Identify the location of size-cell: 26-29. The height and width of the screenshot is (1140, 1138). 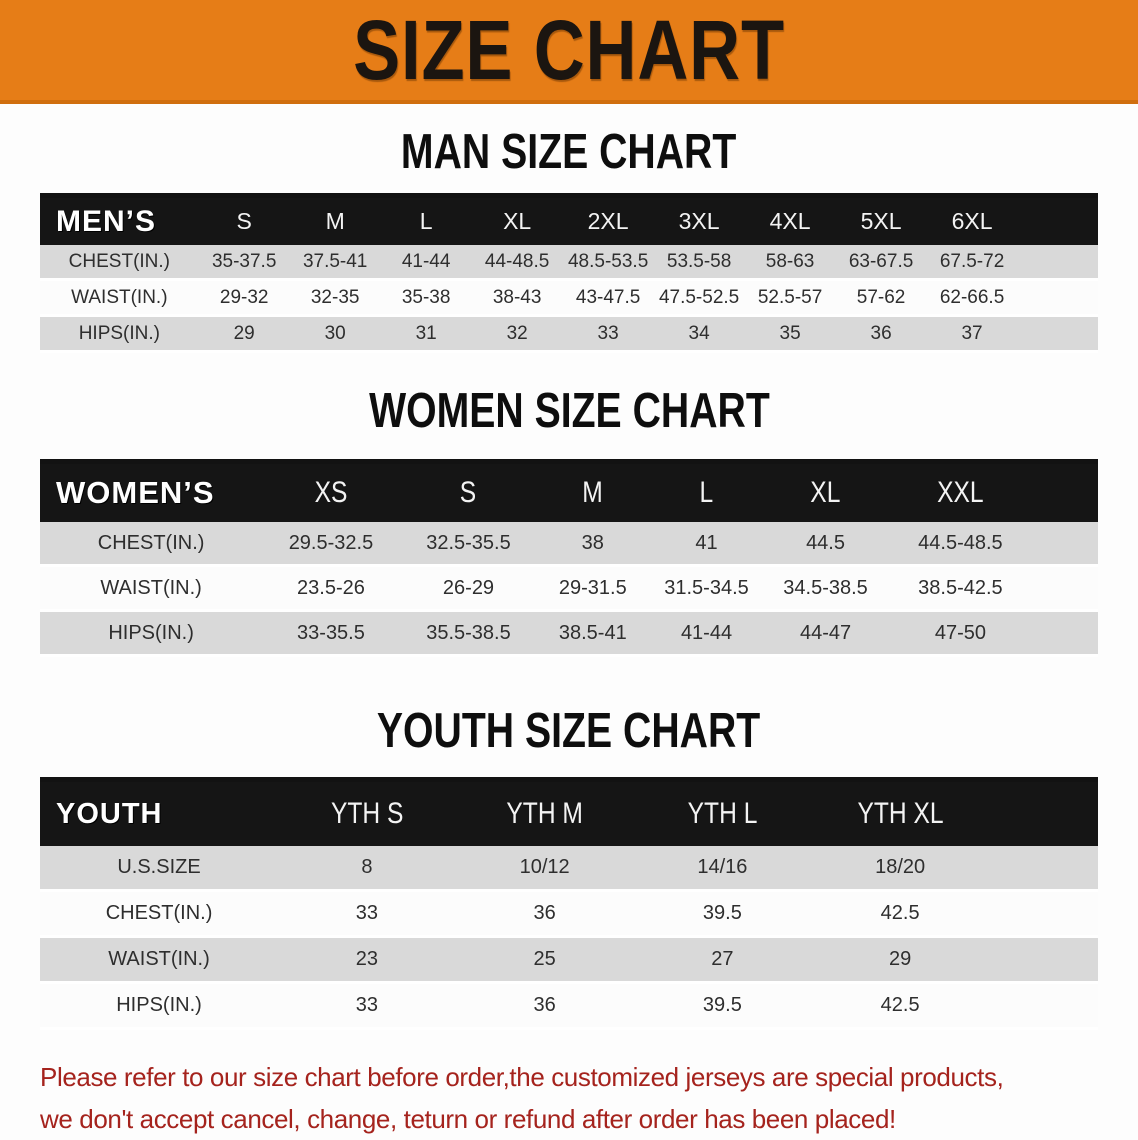
(468, 588).